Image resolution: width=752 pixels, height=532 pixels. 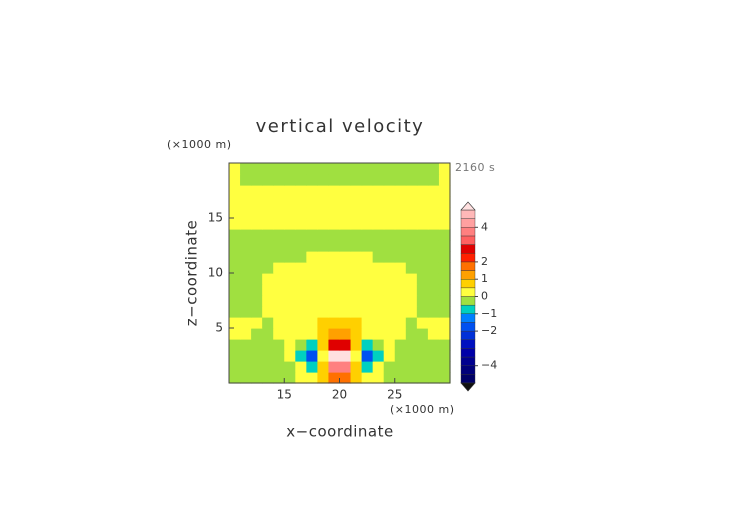 I want to click on colorbar-tick-label: 1, so click(x=484, y=278).